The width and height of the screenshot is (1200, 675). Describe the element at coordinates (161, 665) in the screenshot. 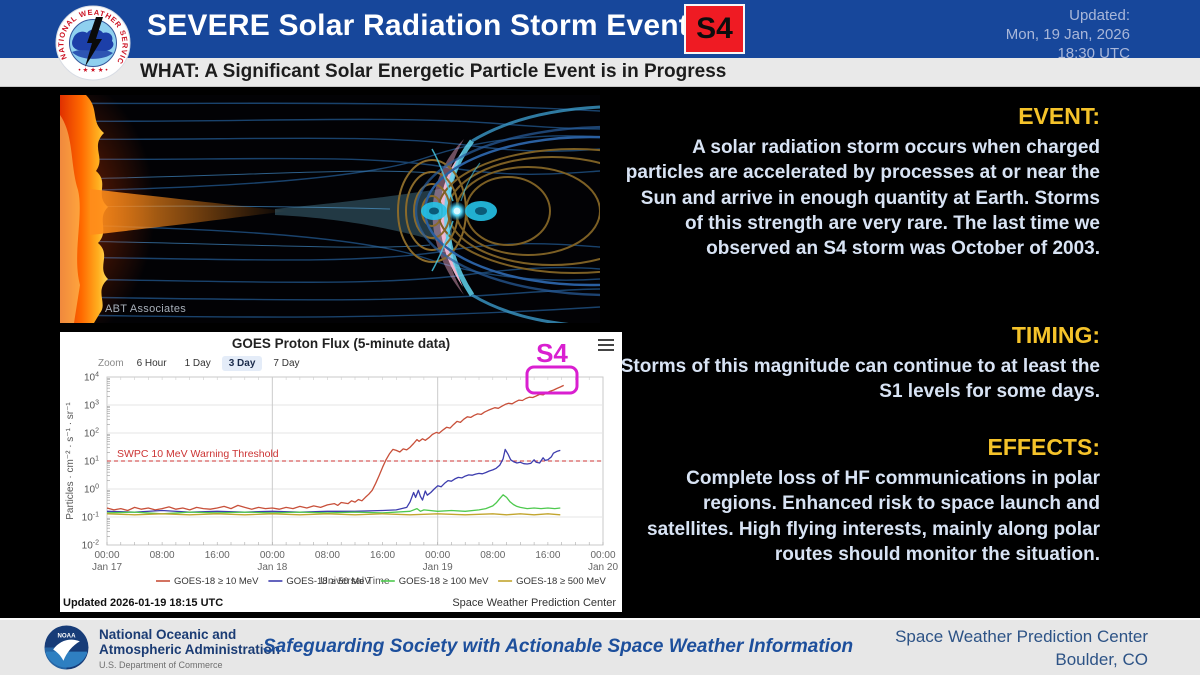

I see `agency-dept: U.S. Department of Commerce` at that location.